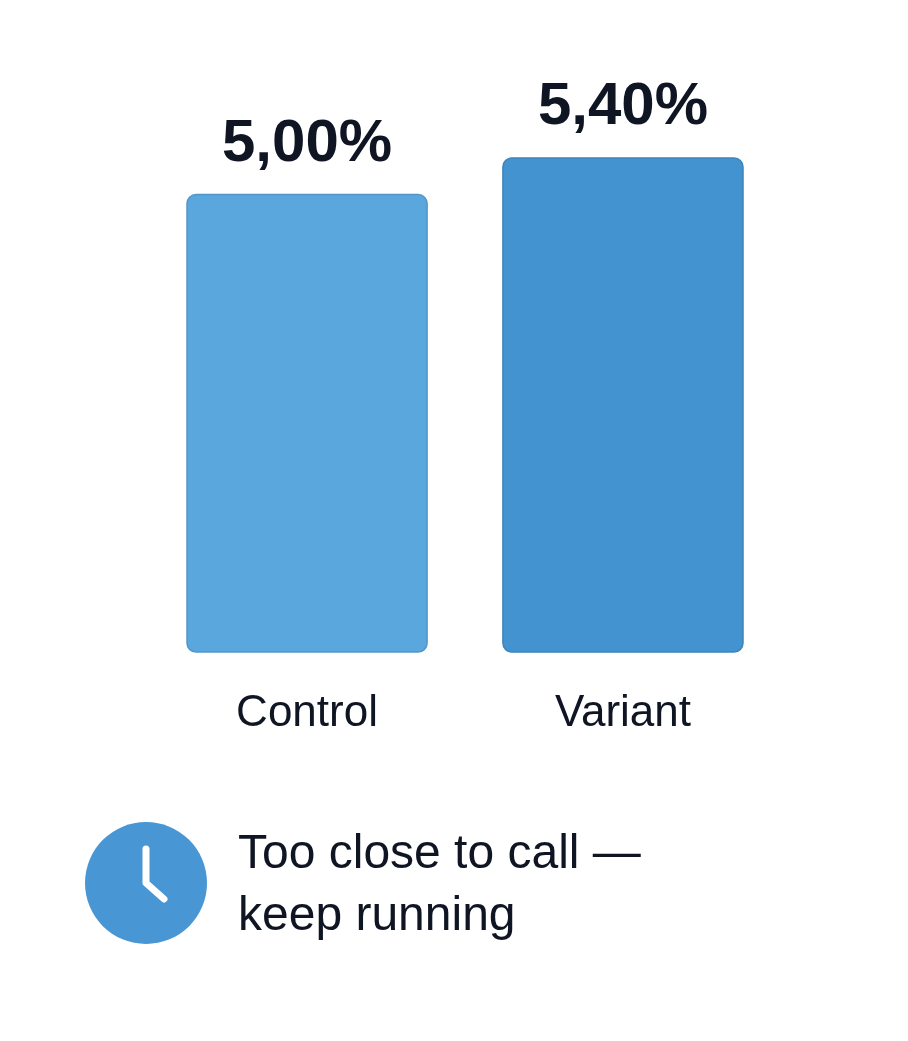 The width and height of the screenshot is (908, 1041). What do you see at coordinates (439, 882) in the screenshot?
I see `text: Too close to call — keep running` at bounding box center [439, 882].